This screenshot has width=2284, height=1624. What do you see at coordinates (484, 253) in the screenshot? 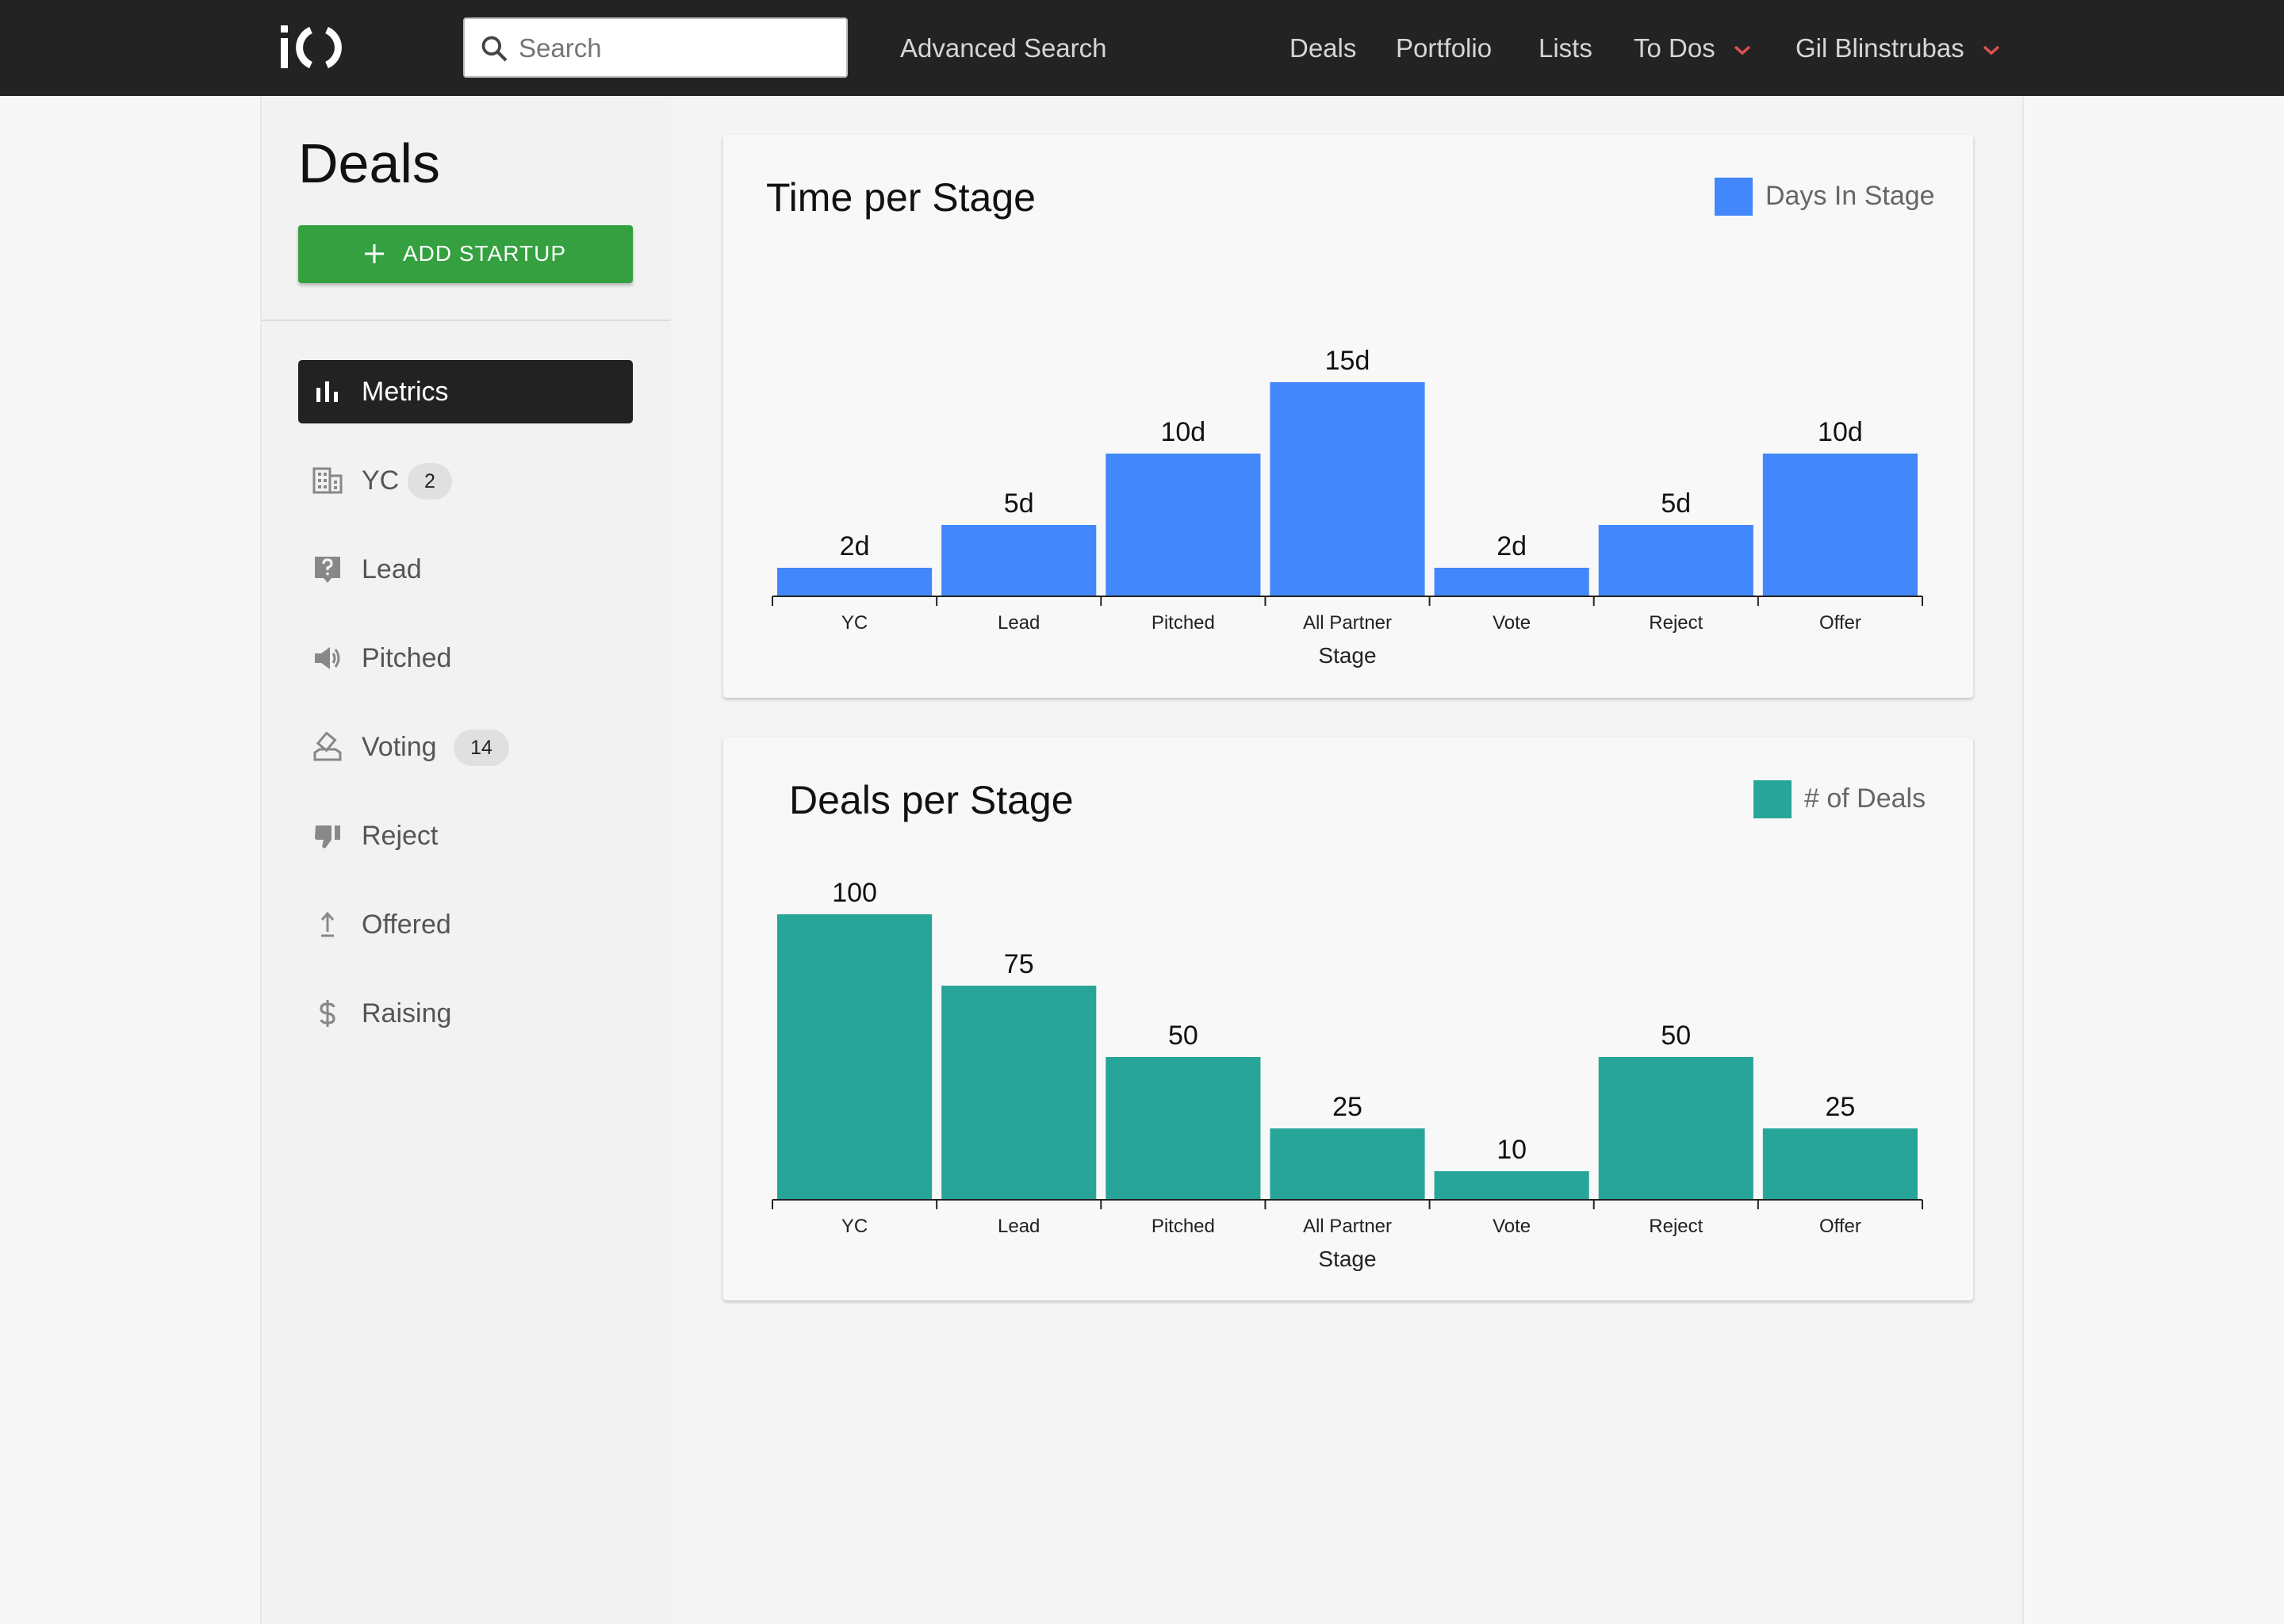
I see `add-startup-label: ADD STARTUP` at bounding box center [484, 253].